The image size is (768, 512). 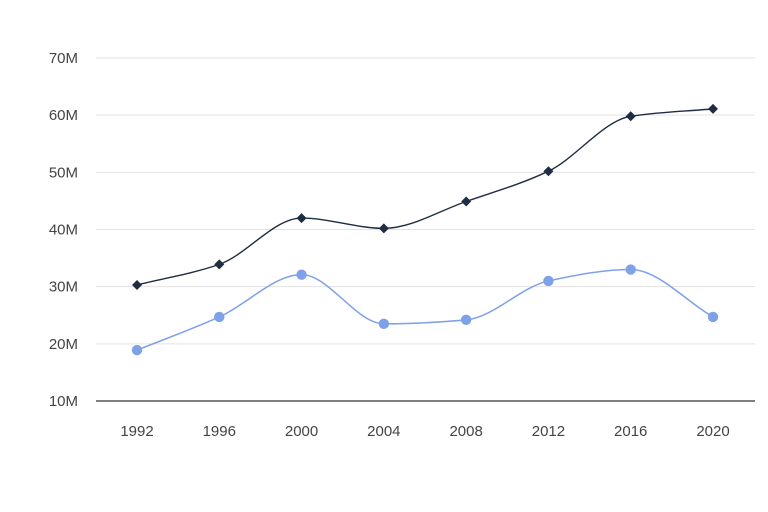 What do you see at coordinates (712, 431) in the screenshot?
I see `x-tick-label: 2020` at bounding box center [712, 431].